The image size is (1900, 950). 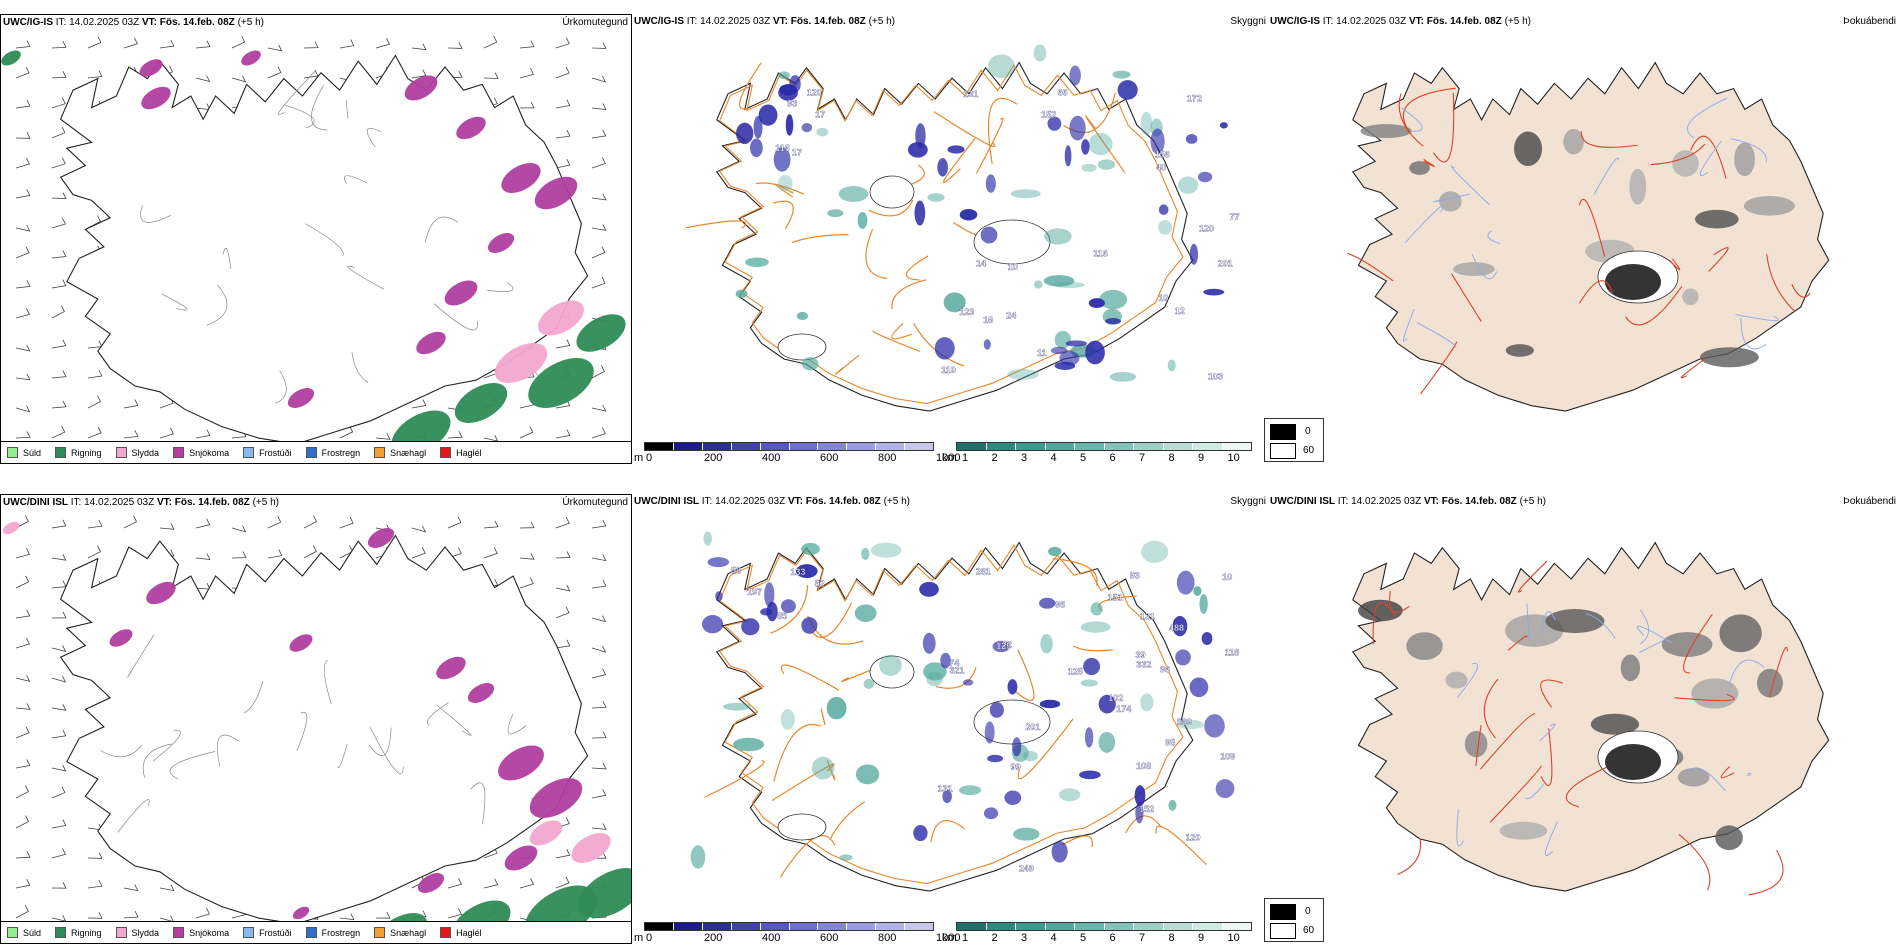 What do you see at coordinates (771, 938) in the screenshot?
I see `ceiling-tick-label: 400` at bounding box center [771, 938].